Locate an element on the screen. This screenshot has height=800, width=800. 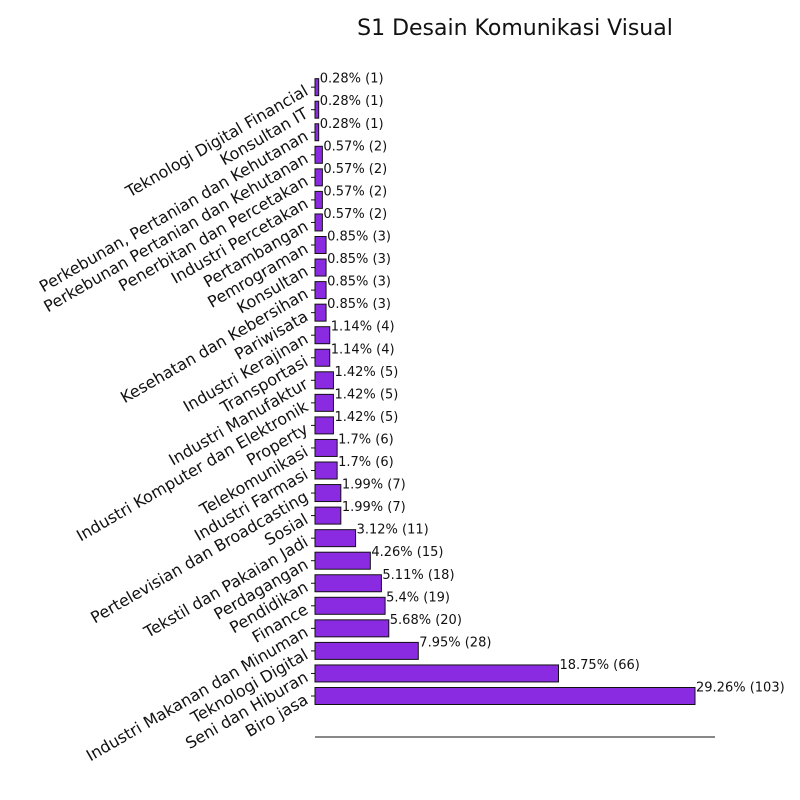
bar-value-label: 18.75% (66) is located at coordinates (599, 665).